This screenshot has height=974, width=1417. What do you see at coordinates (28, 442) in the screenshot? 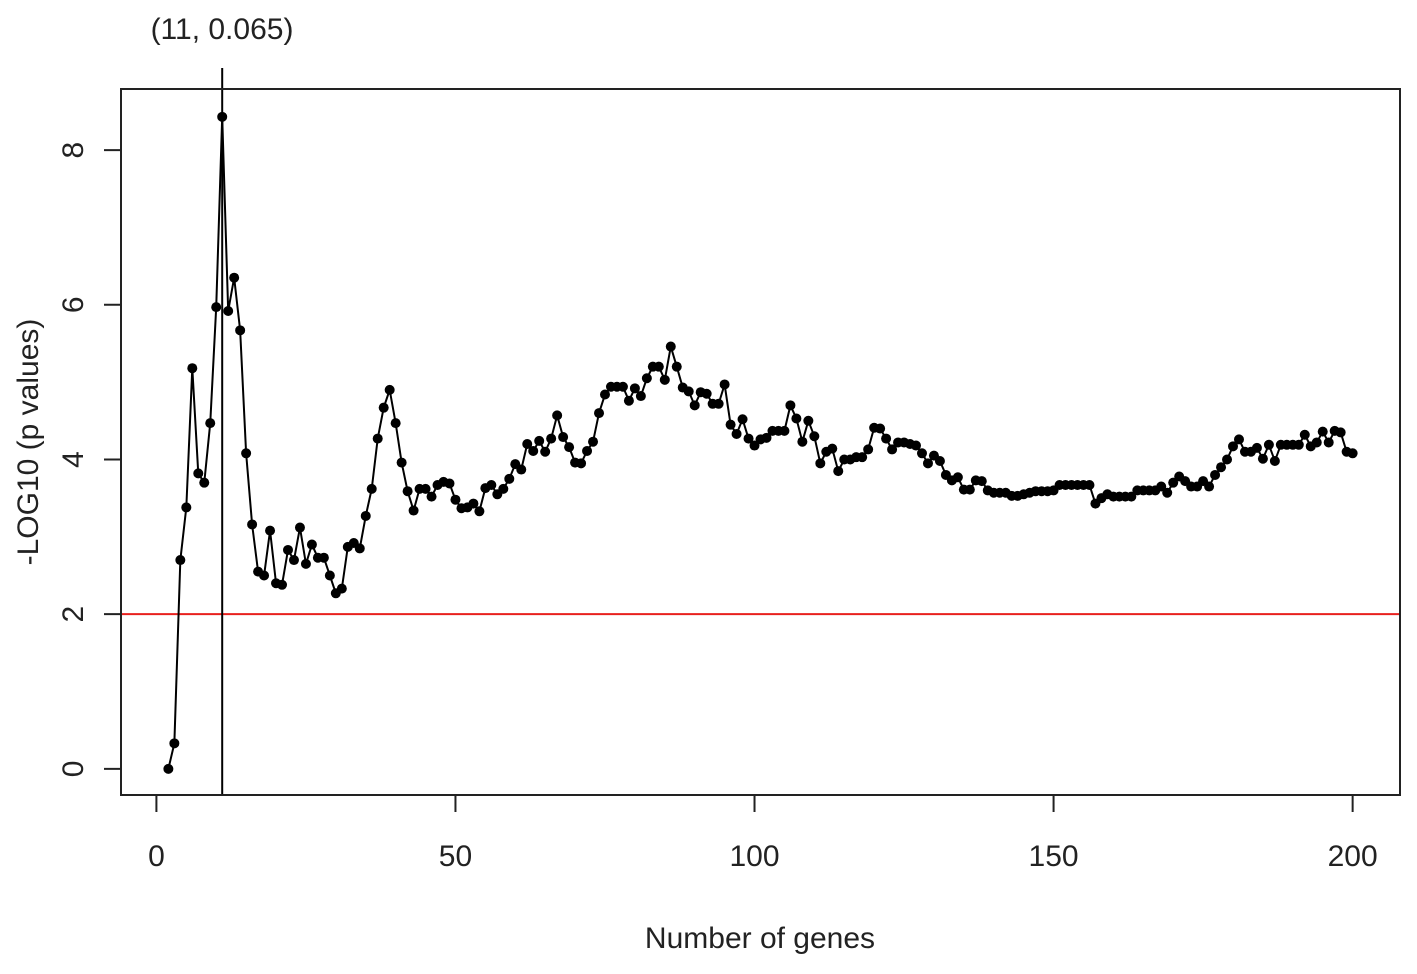
I see `y-axis-label: -LOG10 (p values)` at bounding box center [28, 442].